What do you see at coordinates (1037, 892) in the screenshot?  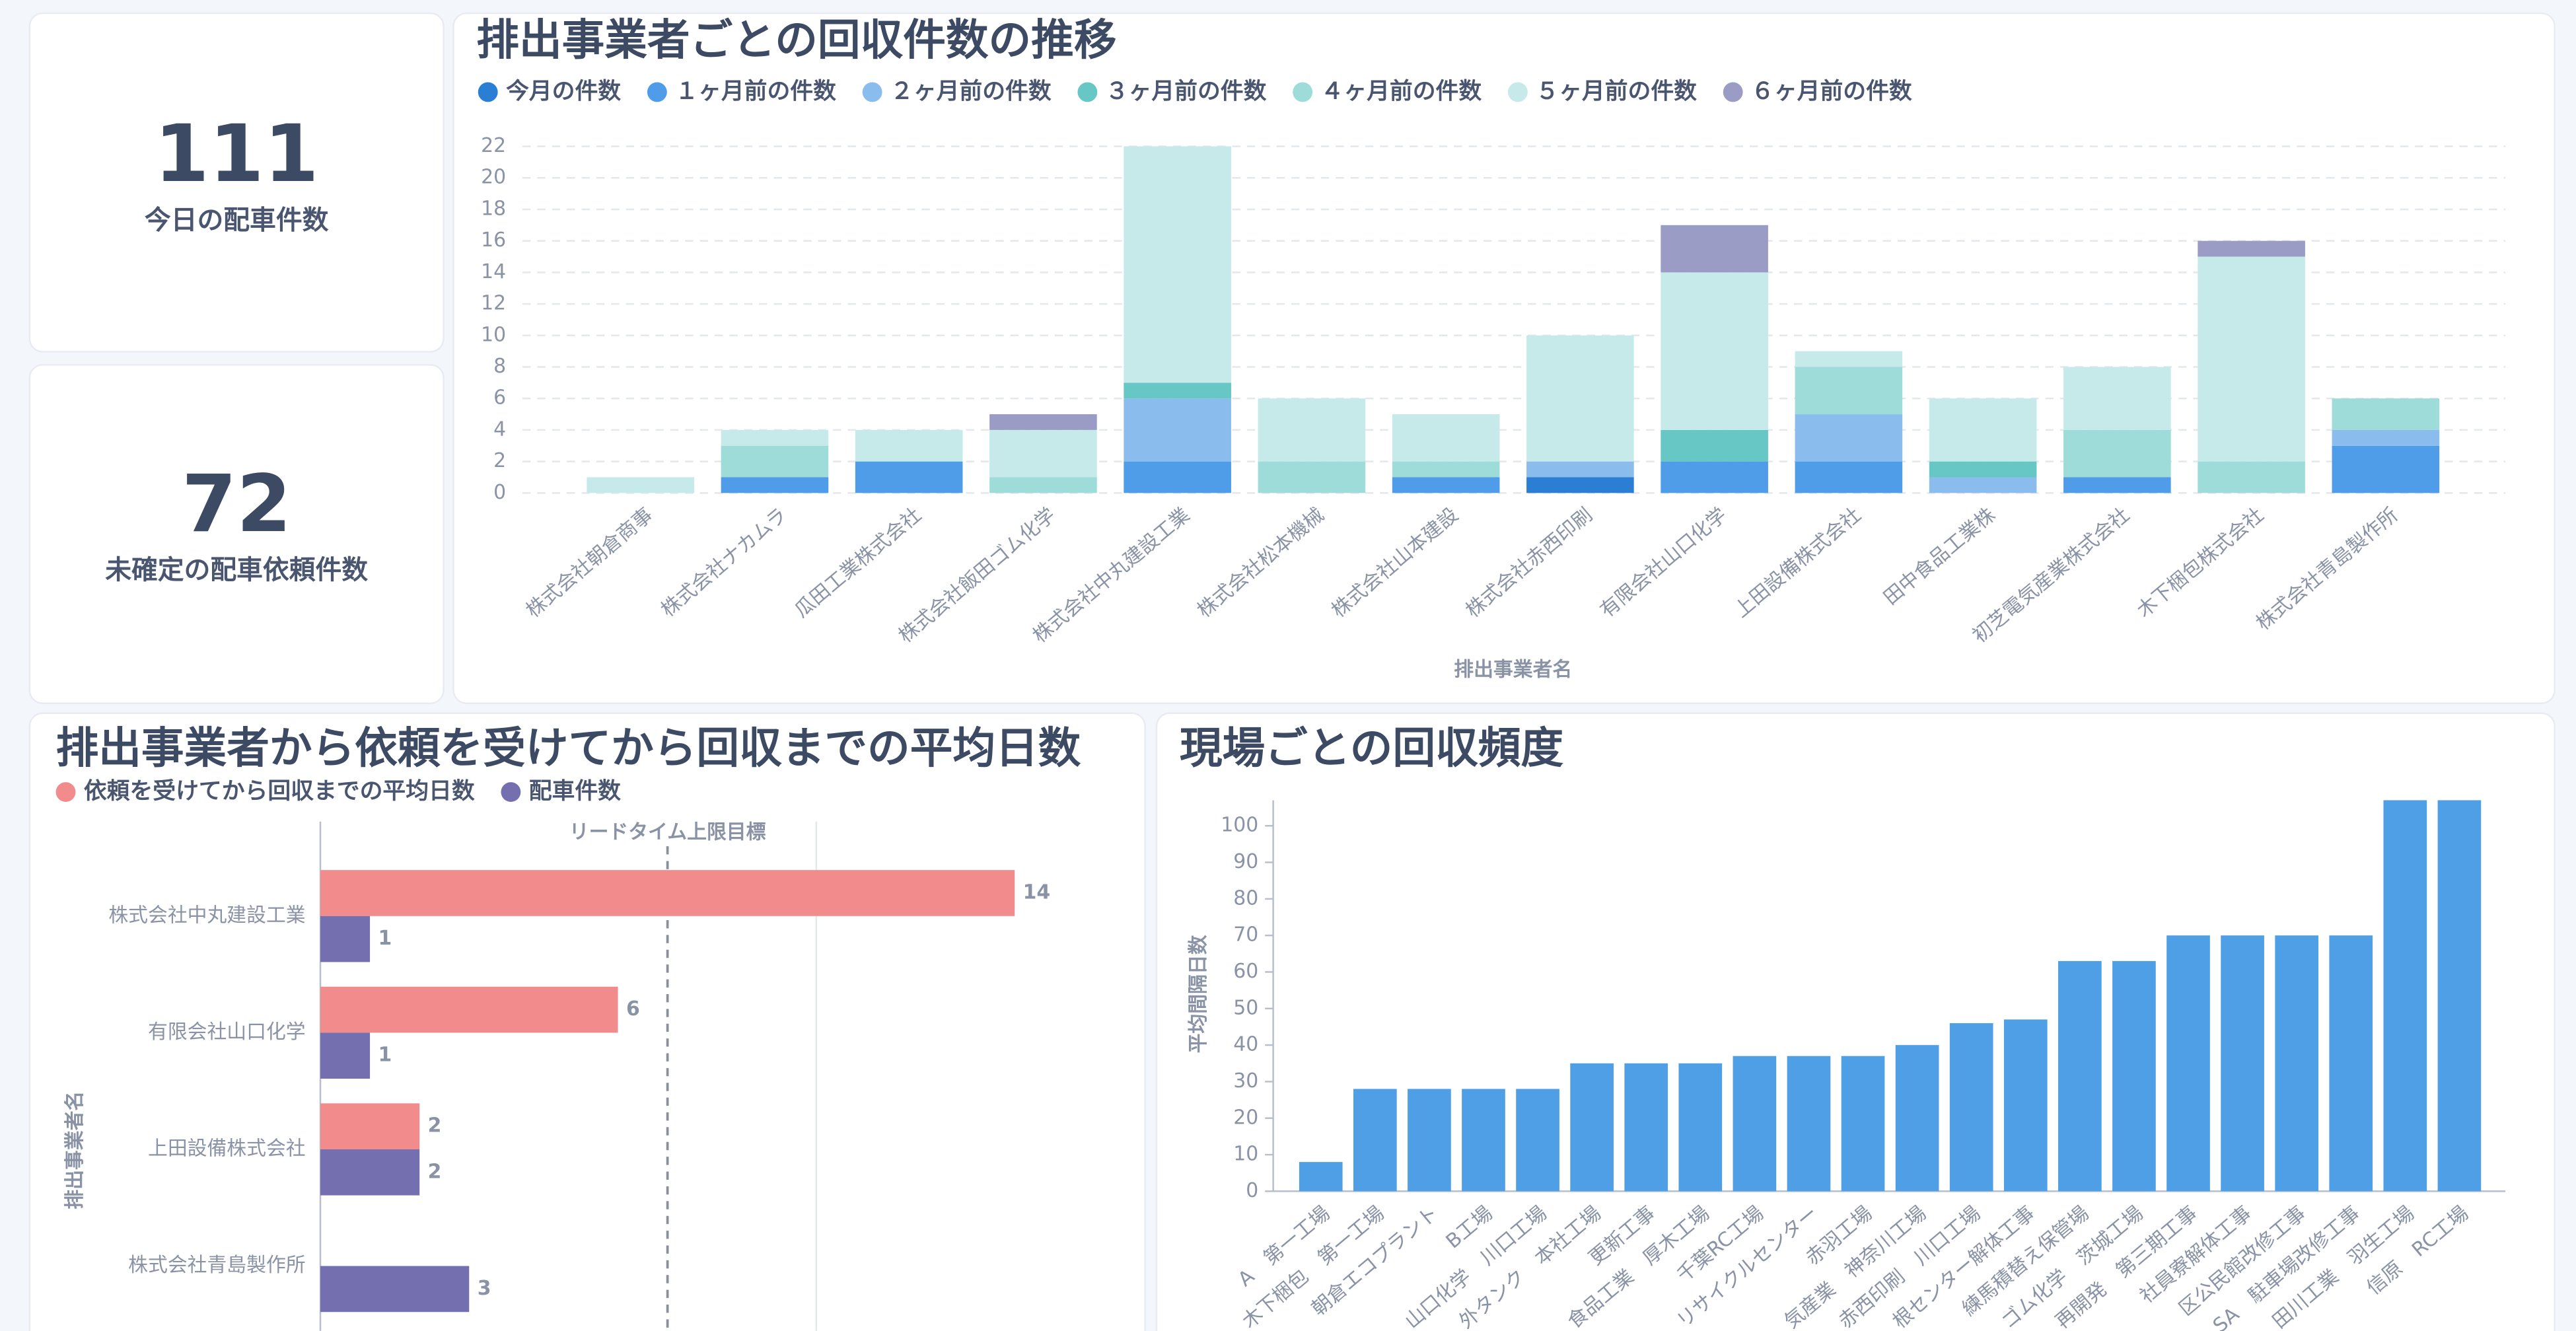 I see `data-label: 14` at bounding box center [1037, 892].